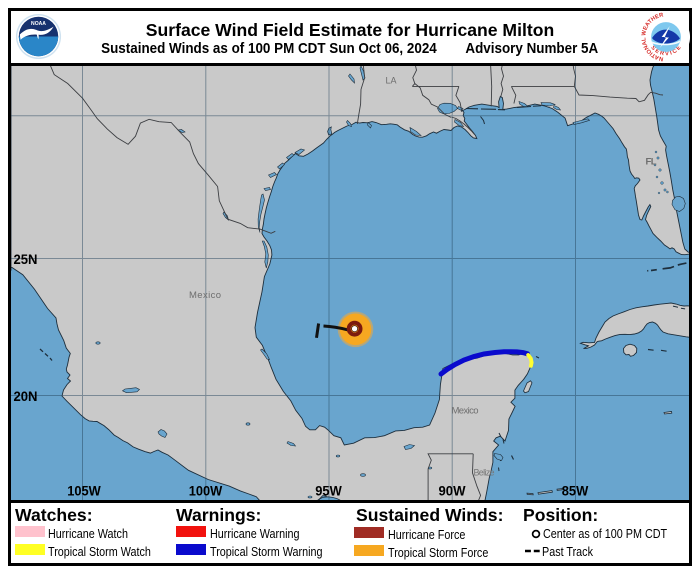 The height and width of the screenshot is (576, 700). I want to click on svg-text: 25N, so click(26, 259).